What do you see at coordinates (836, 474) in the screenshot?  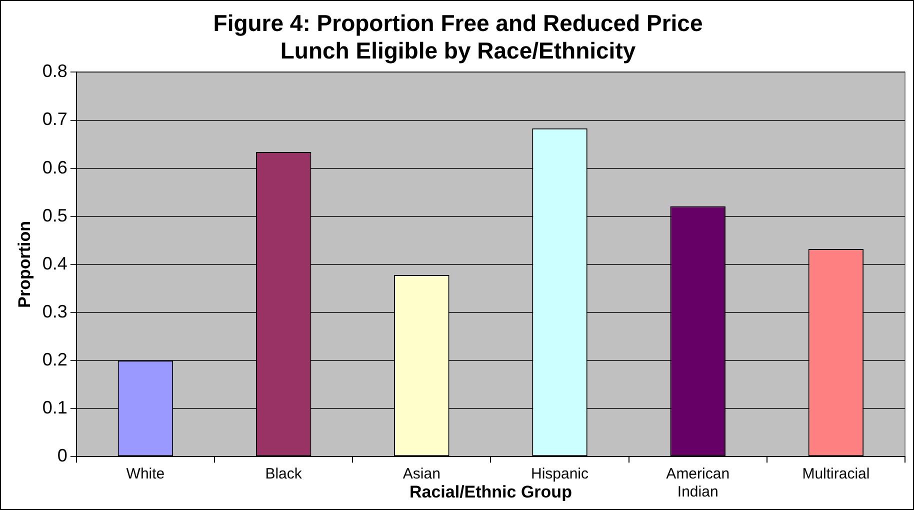 I see `x-tick-label: Multiracial` at bounding box center [836, 474].